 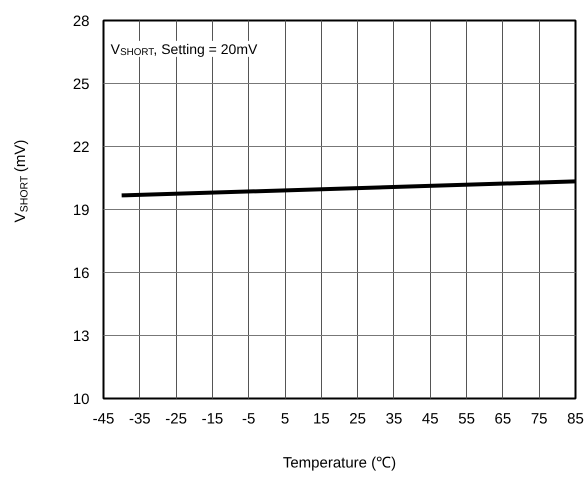 I want to click on x-tick-label: -35, so click(x=139, y=419).